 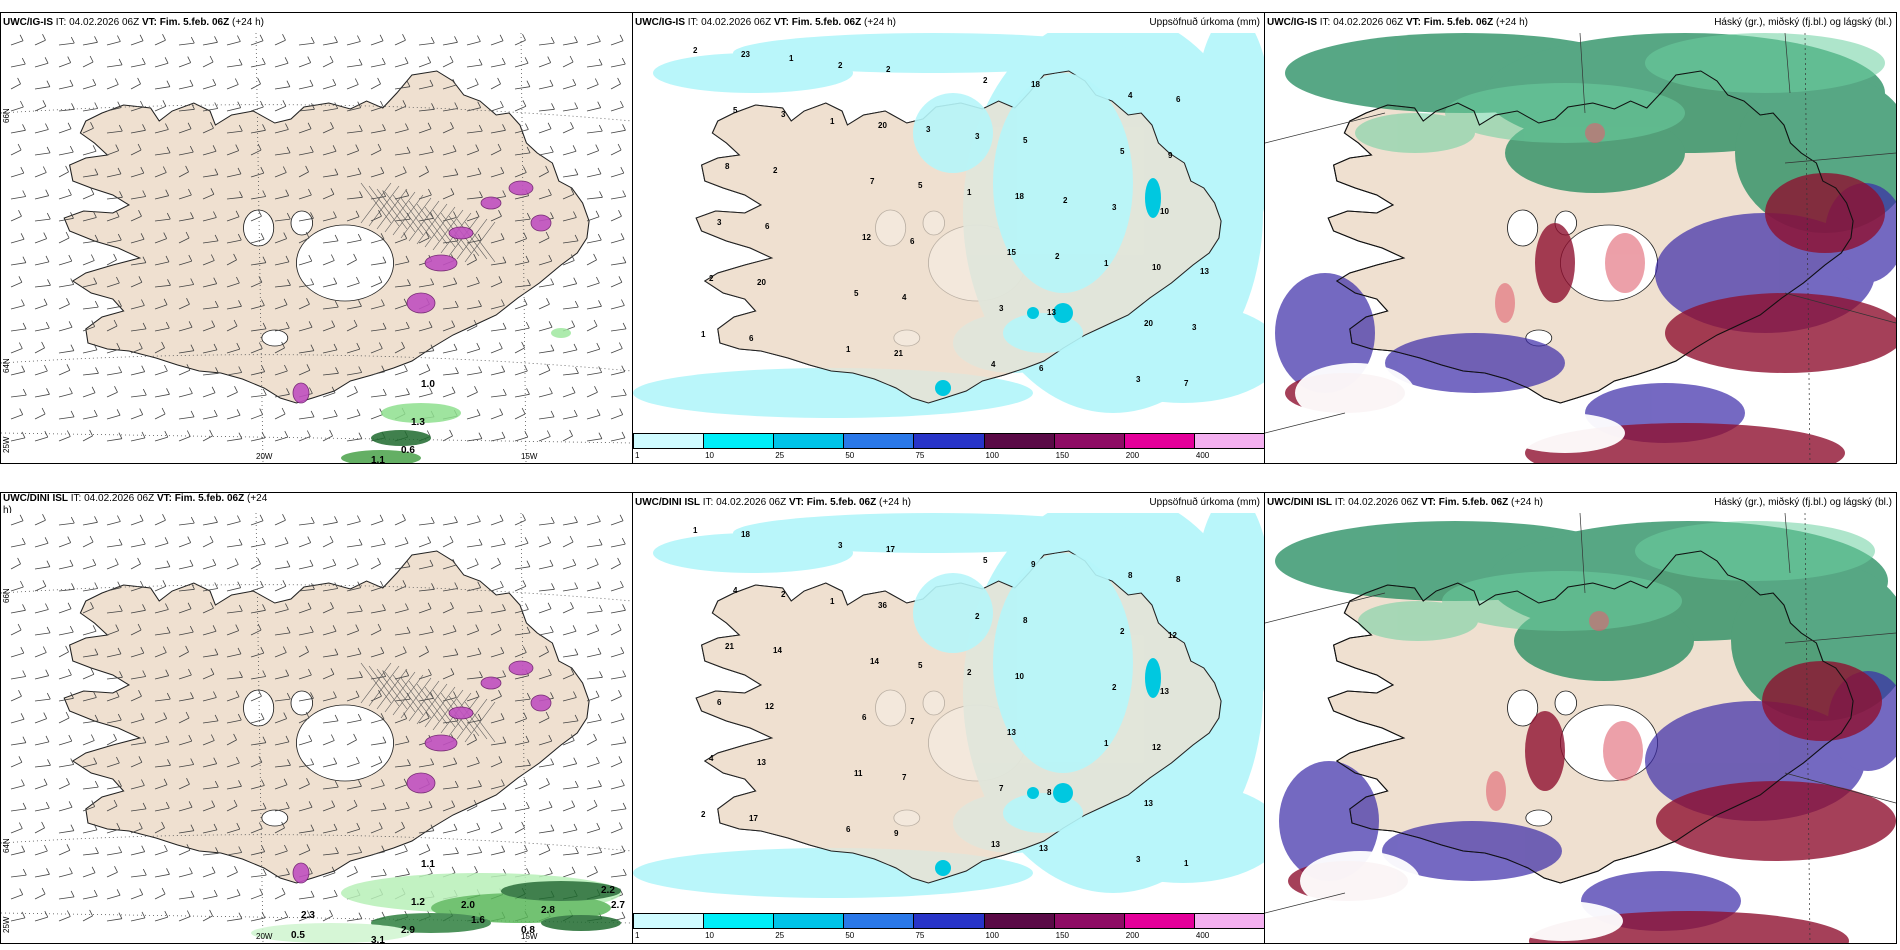 What do you see at coordinates (6, 595) in the screenshot?
I see `lat-label: 66N` at bounding box center [6, 595].